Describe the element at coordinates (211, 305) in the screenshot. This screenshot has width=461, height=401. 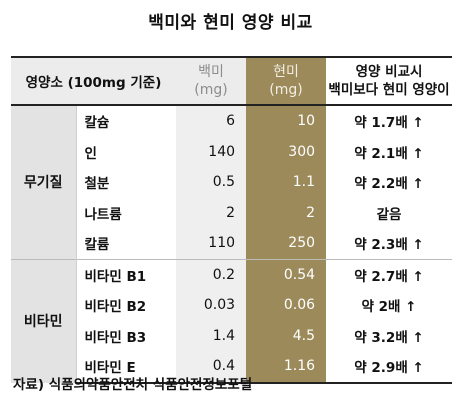
I see `white-rice-value: 0.03` at that location.